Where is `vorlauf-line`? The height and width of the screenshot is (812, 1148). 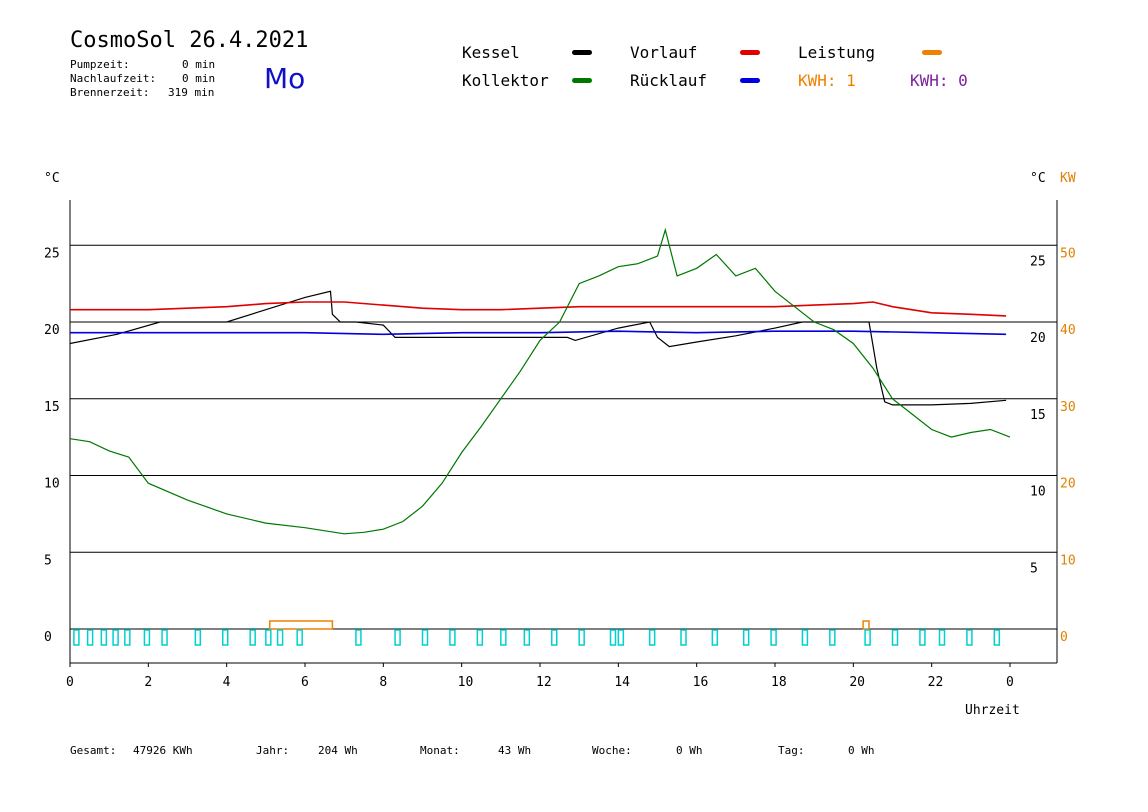
vorlauf-line is located at coordinates (538, 309).